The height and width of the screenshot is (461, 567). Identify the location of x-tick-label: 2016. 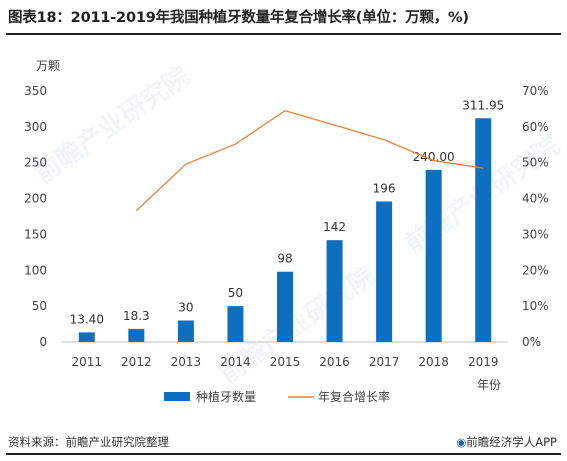
(334, 362).